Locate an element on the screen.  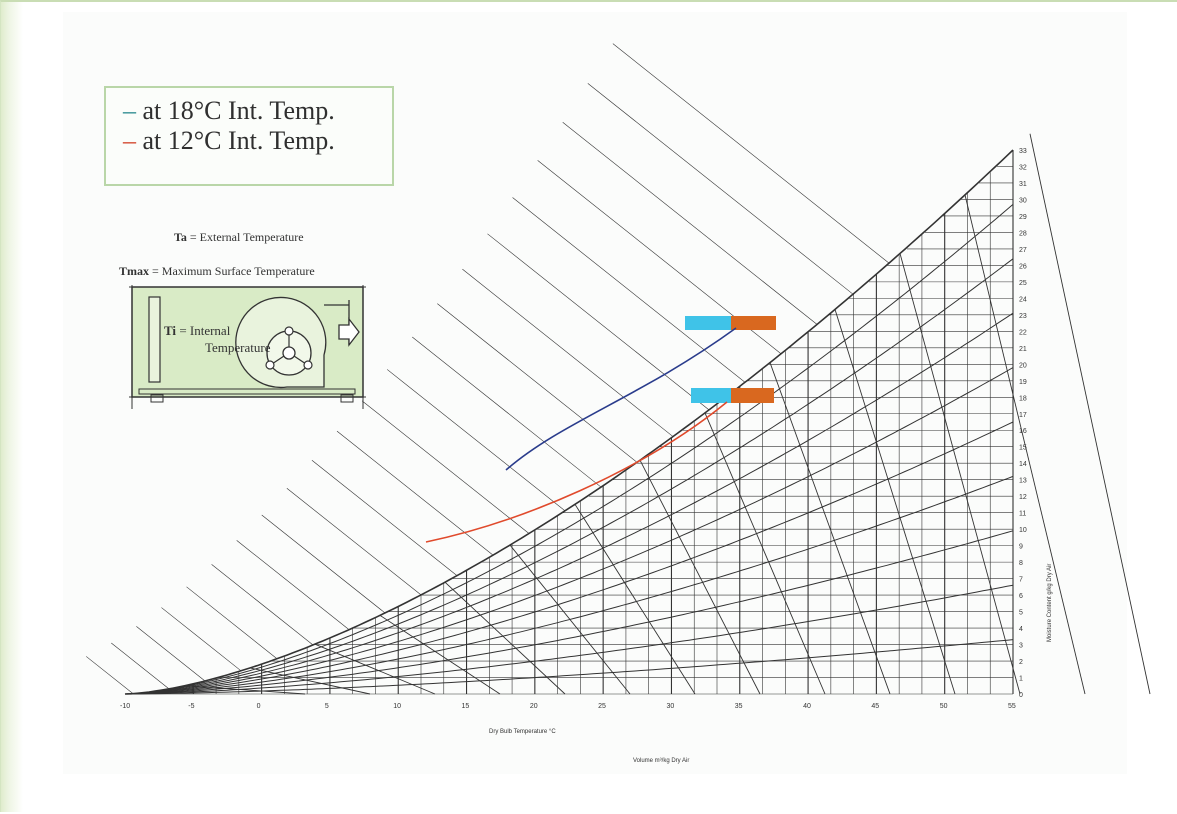
x-tick-label: 30 is located at coordinates (670, 706).